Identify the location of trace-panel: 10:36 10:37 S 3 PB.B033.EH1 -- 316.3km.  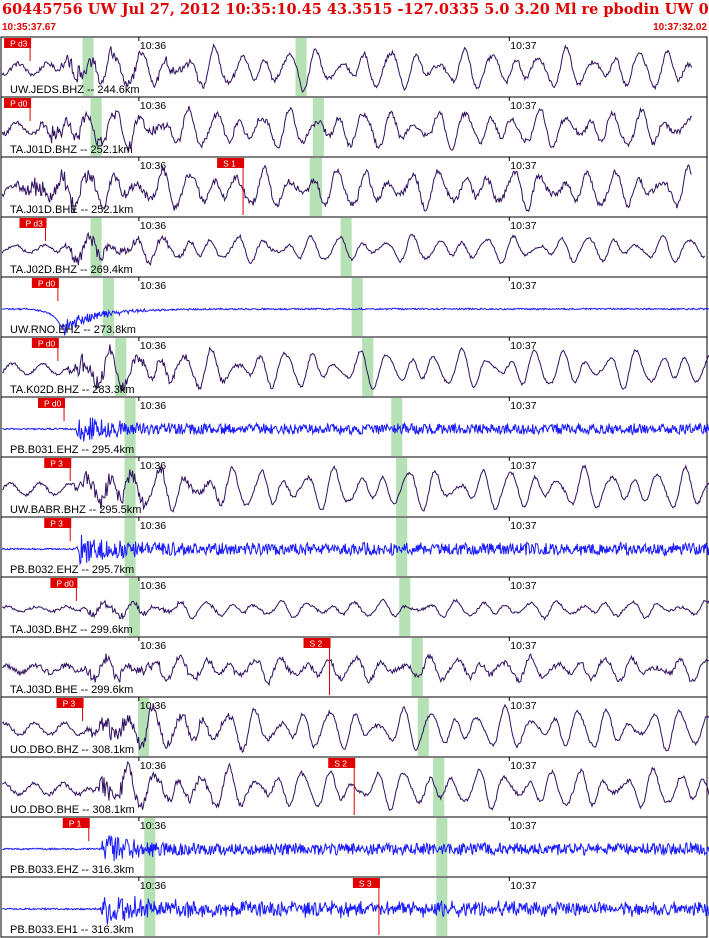
(354, 907).